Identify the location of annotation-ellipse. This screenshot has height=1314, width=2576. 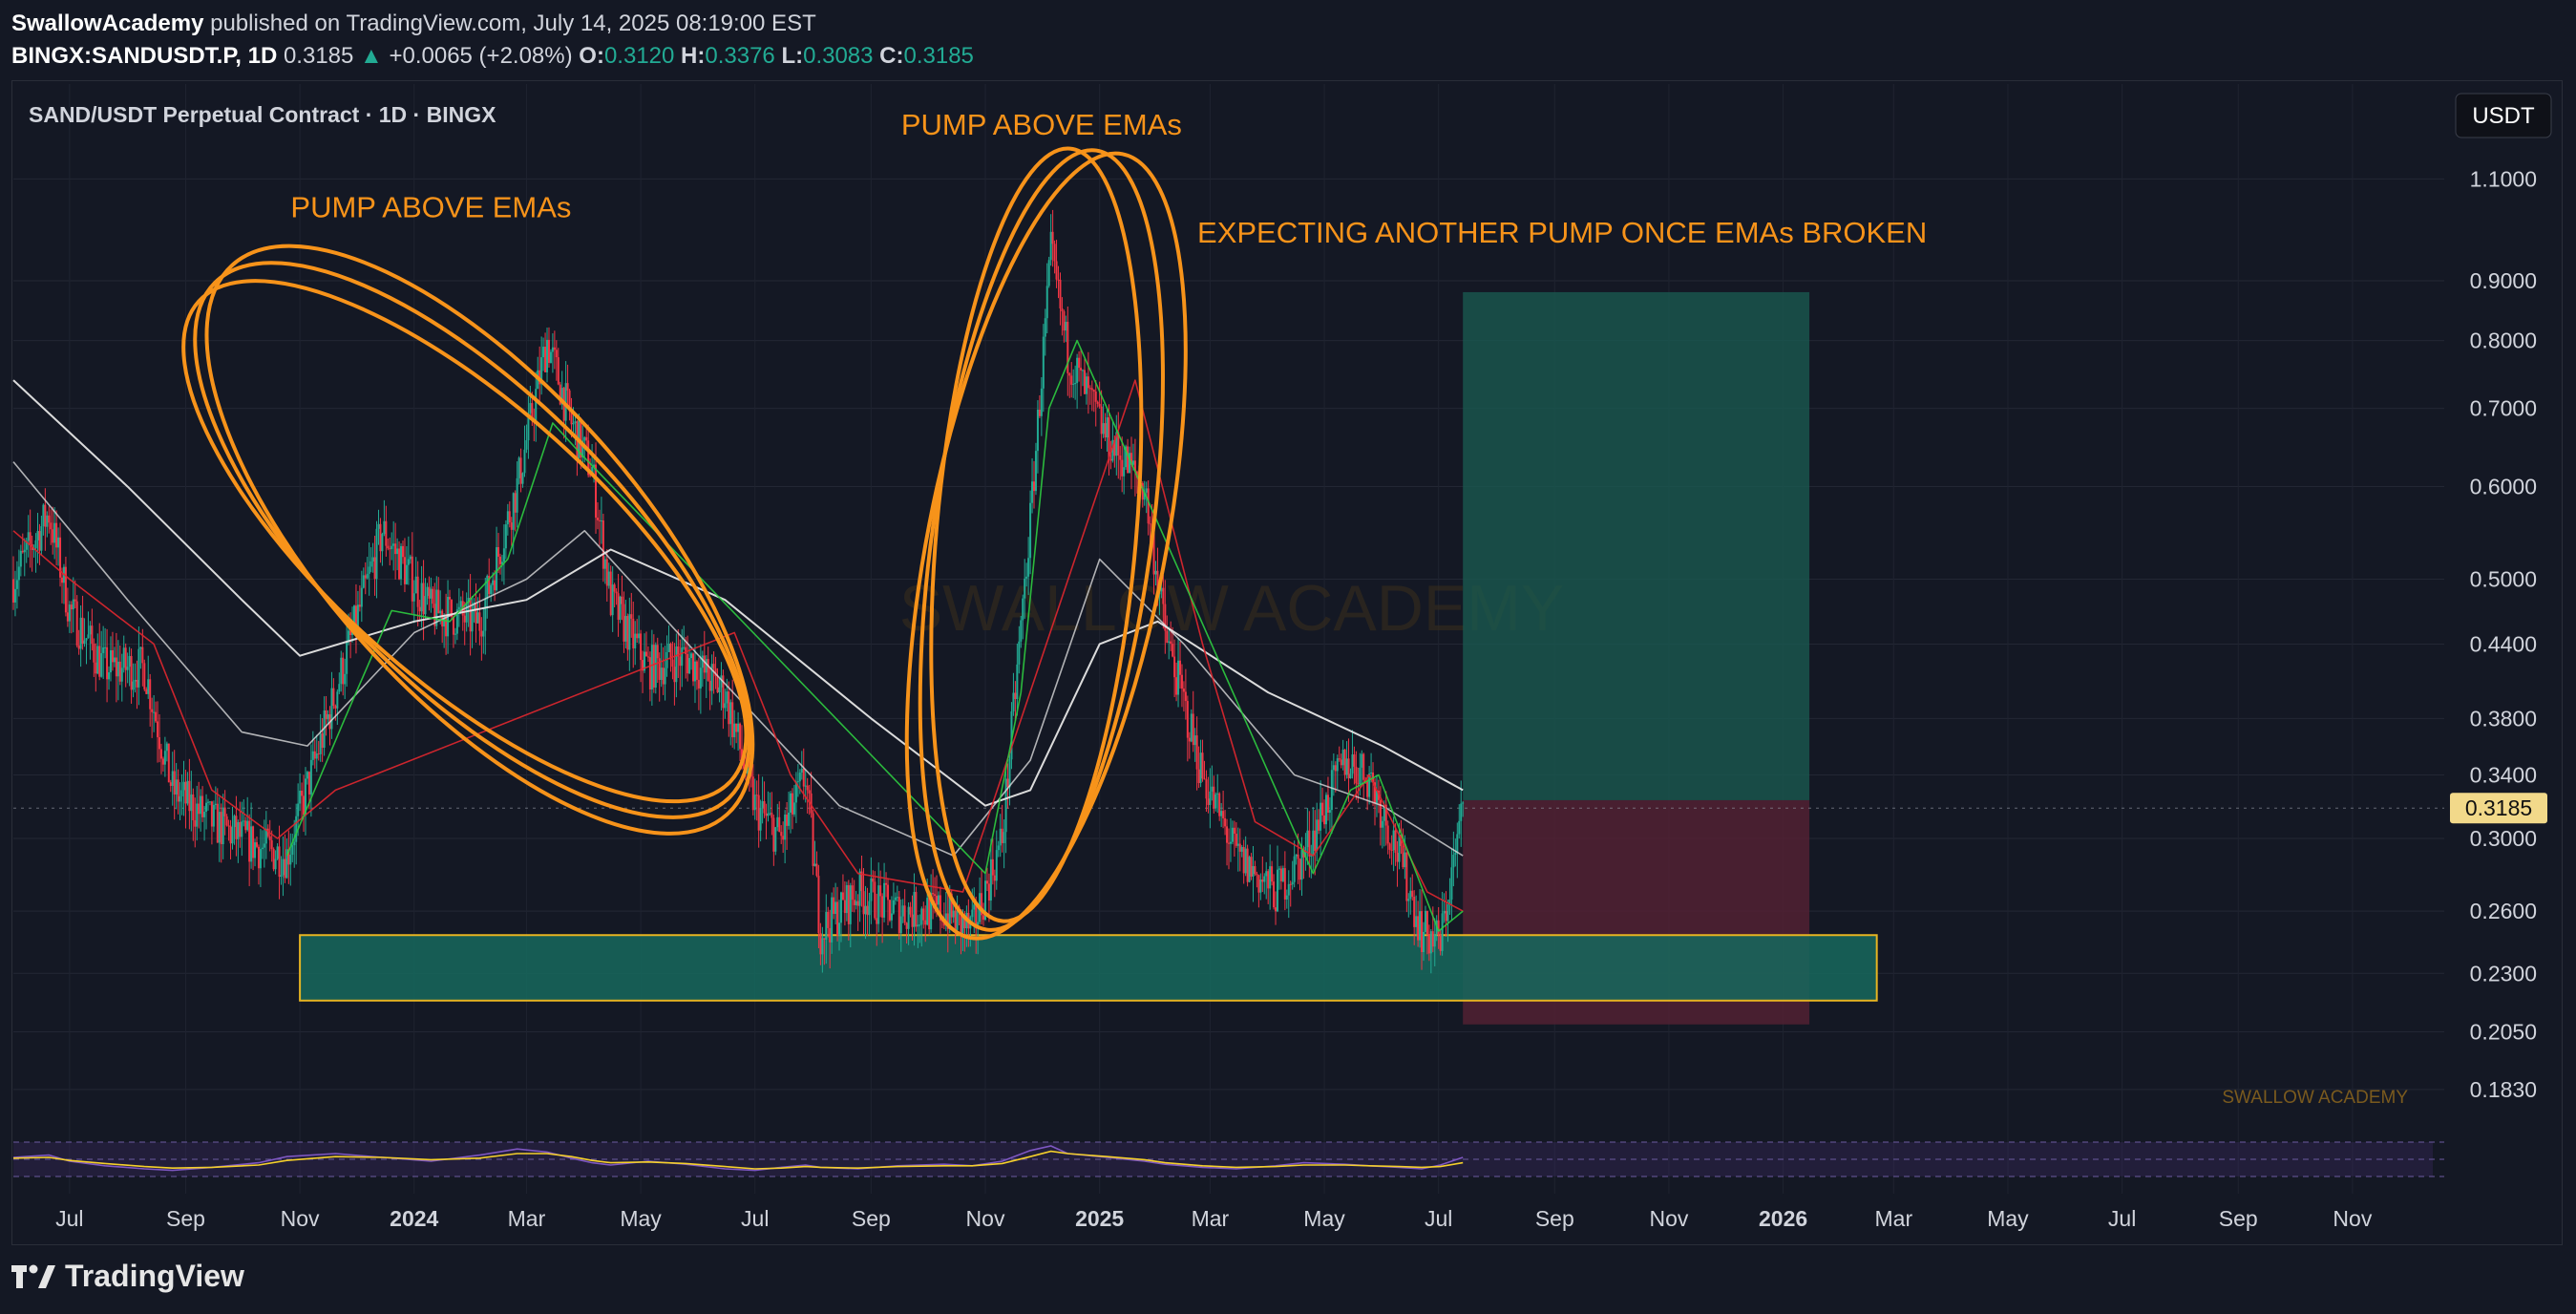
(479, 540).